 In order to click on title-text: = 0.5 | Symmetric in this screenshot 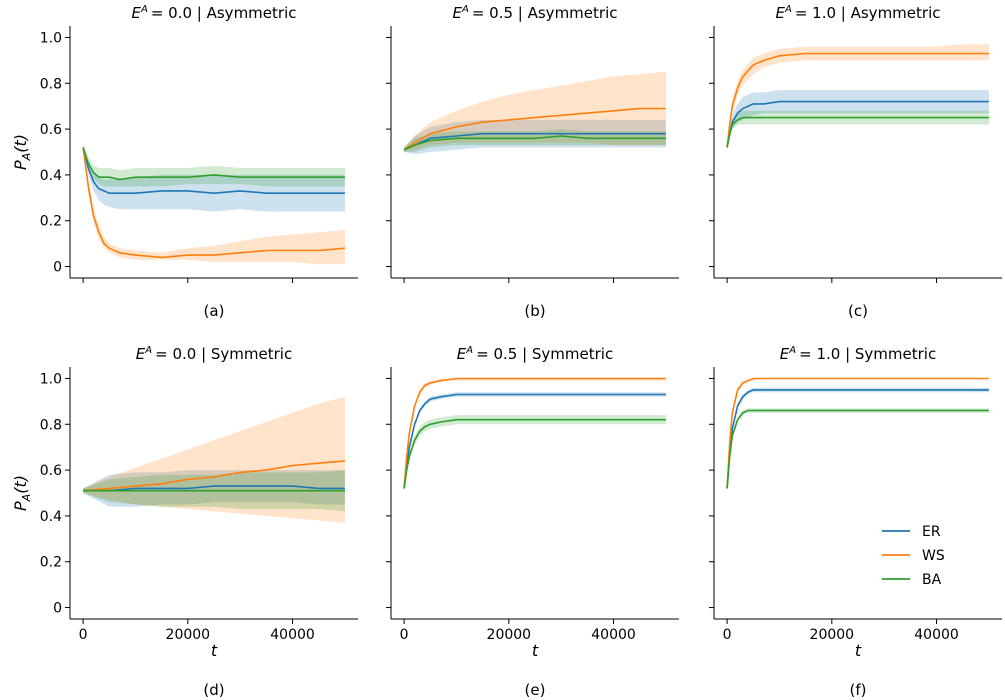, I will do `click(544, 354)`.